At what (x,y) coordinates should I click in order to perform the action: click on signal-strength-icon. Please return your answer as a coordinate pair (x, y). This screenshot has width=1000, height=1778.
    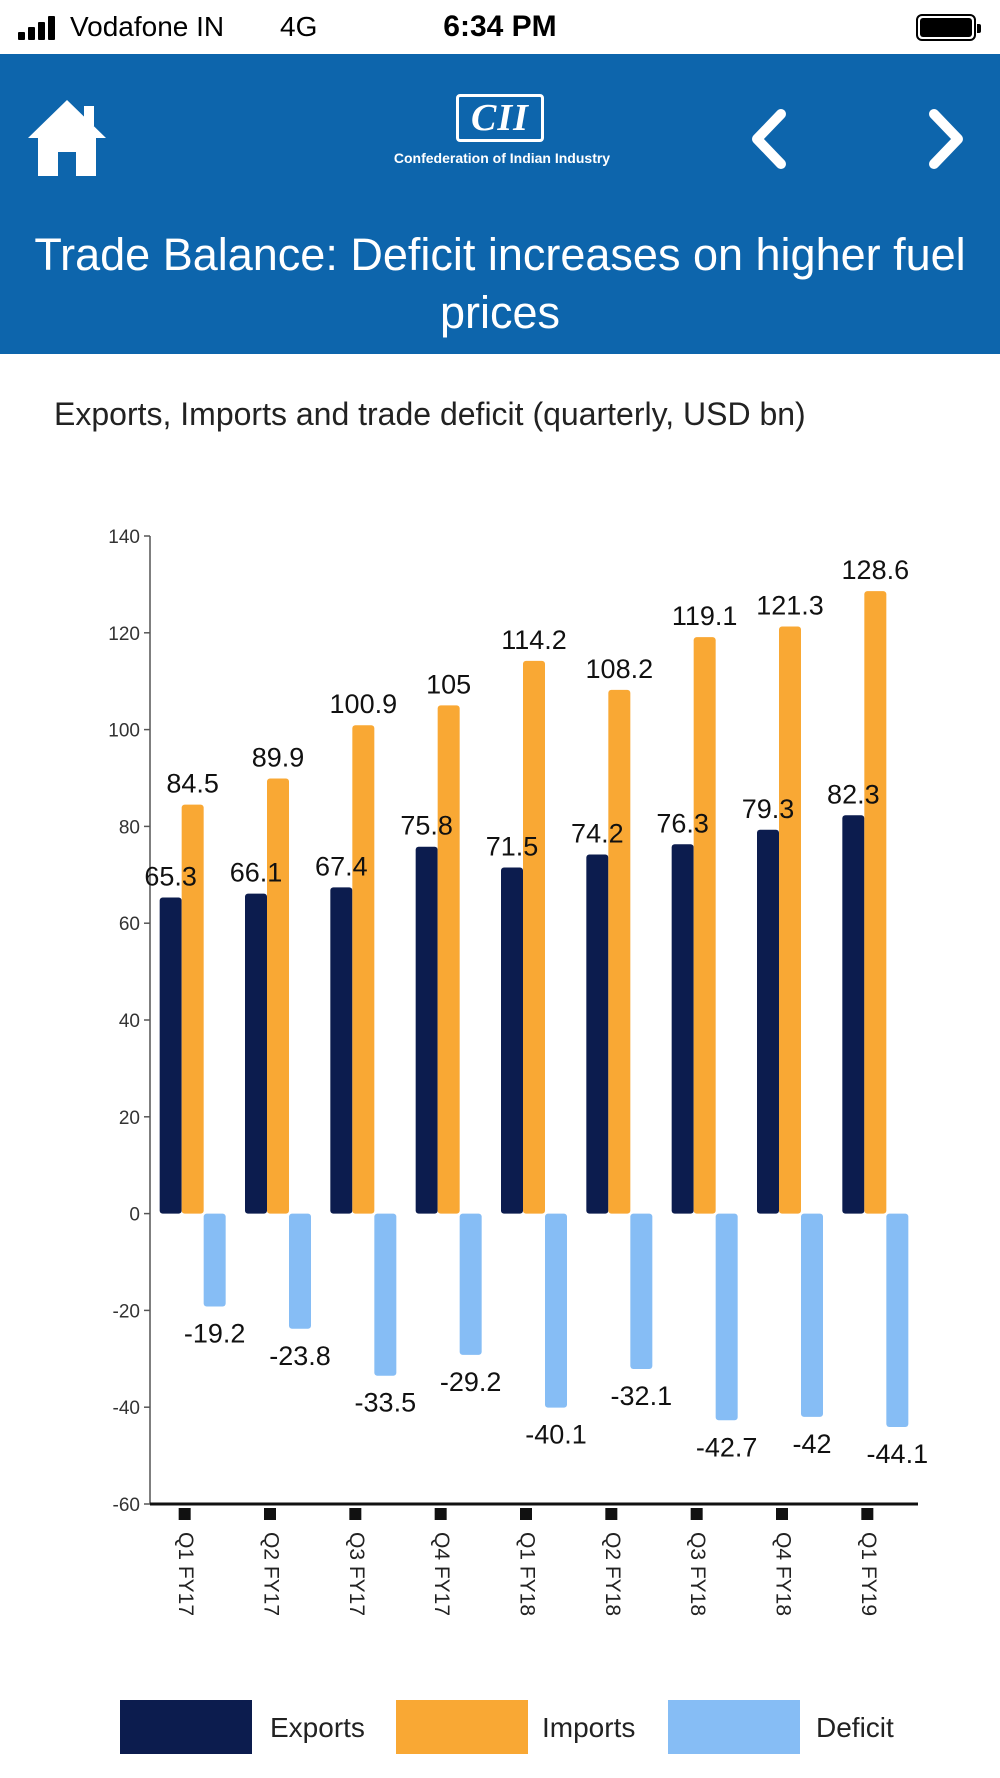
    Looking at the image, I should click on (40, 28).